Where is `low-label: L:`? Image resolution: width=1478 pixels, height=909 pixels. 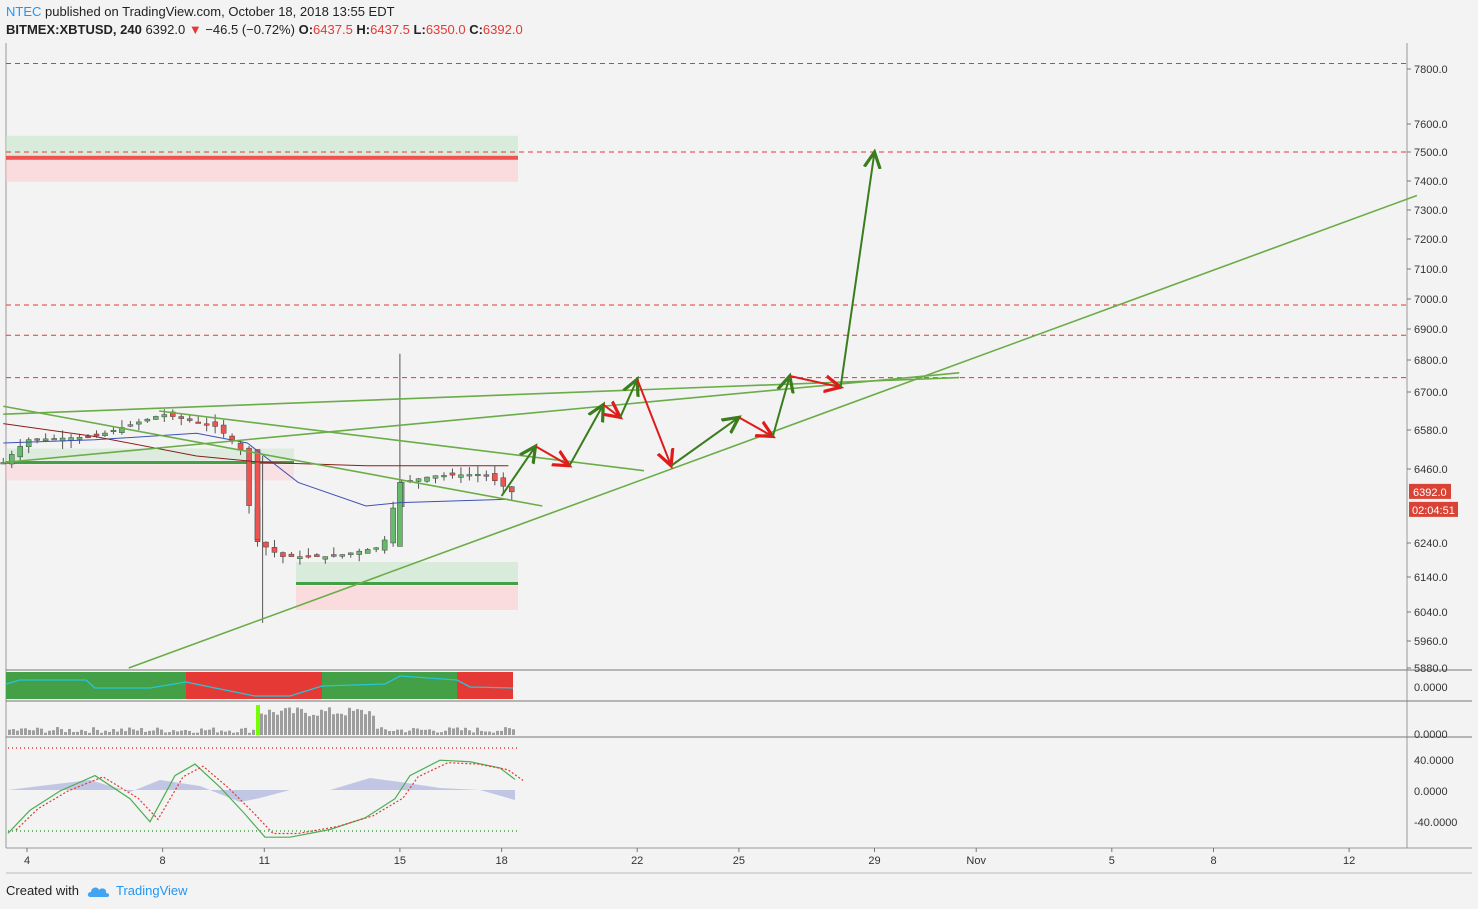
low-label: L: is located at coordinates (419, 29).